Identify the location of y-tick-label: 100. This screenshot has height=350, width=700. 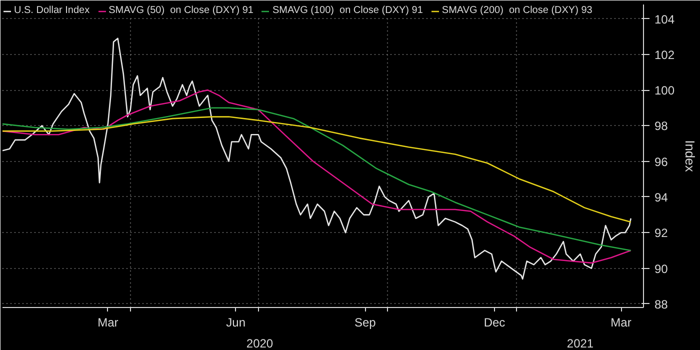
(664, 91).